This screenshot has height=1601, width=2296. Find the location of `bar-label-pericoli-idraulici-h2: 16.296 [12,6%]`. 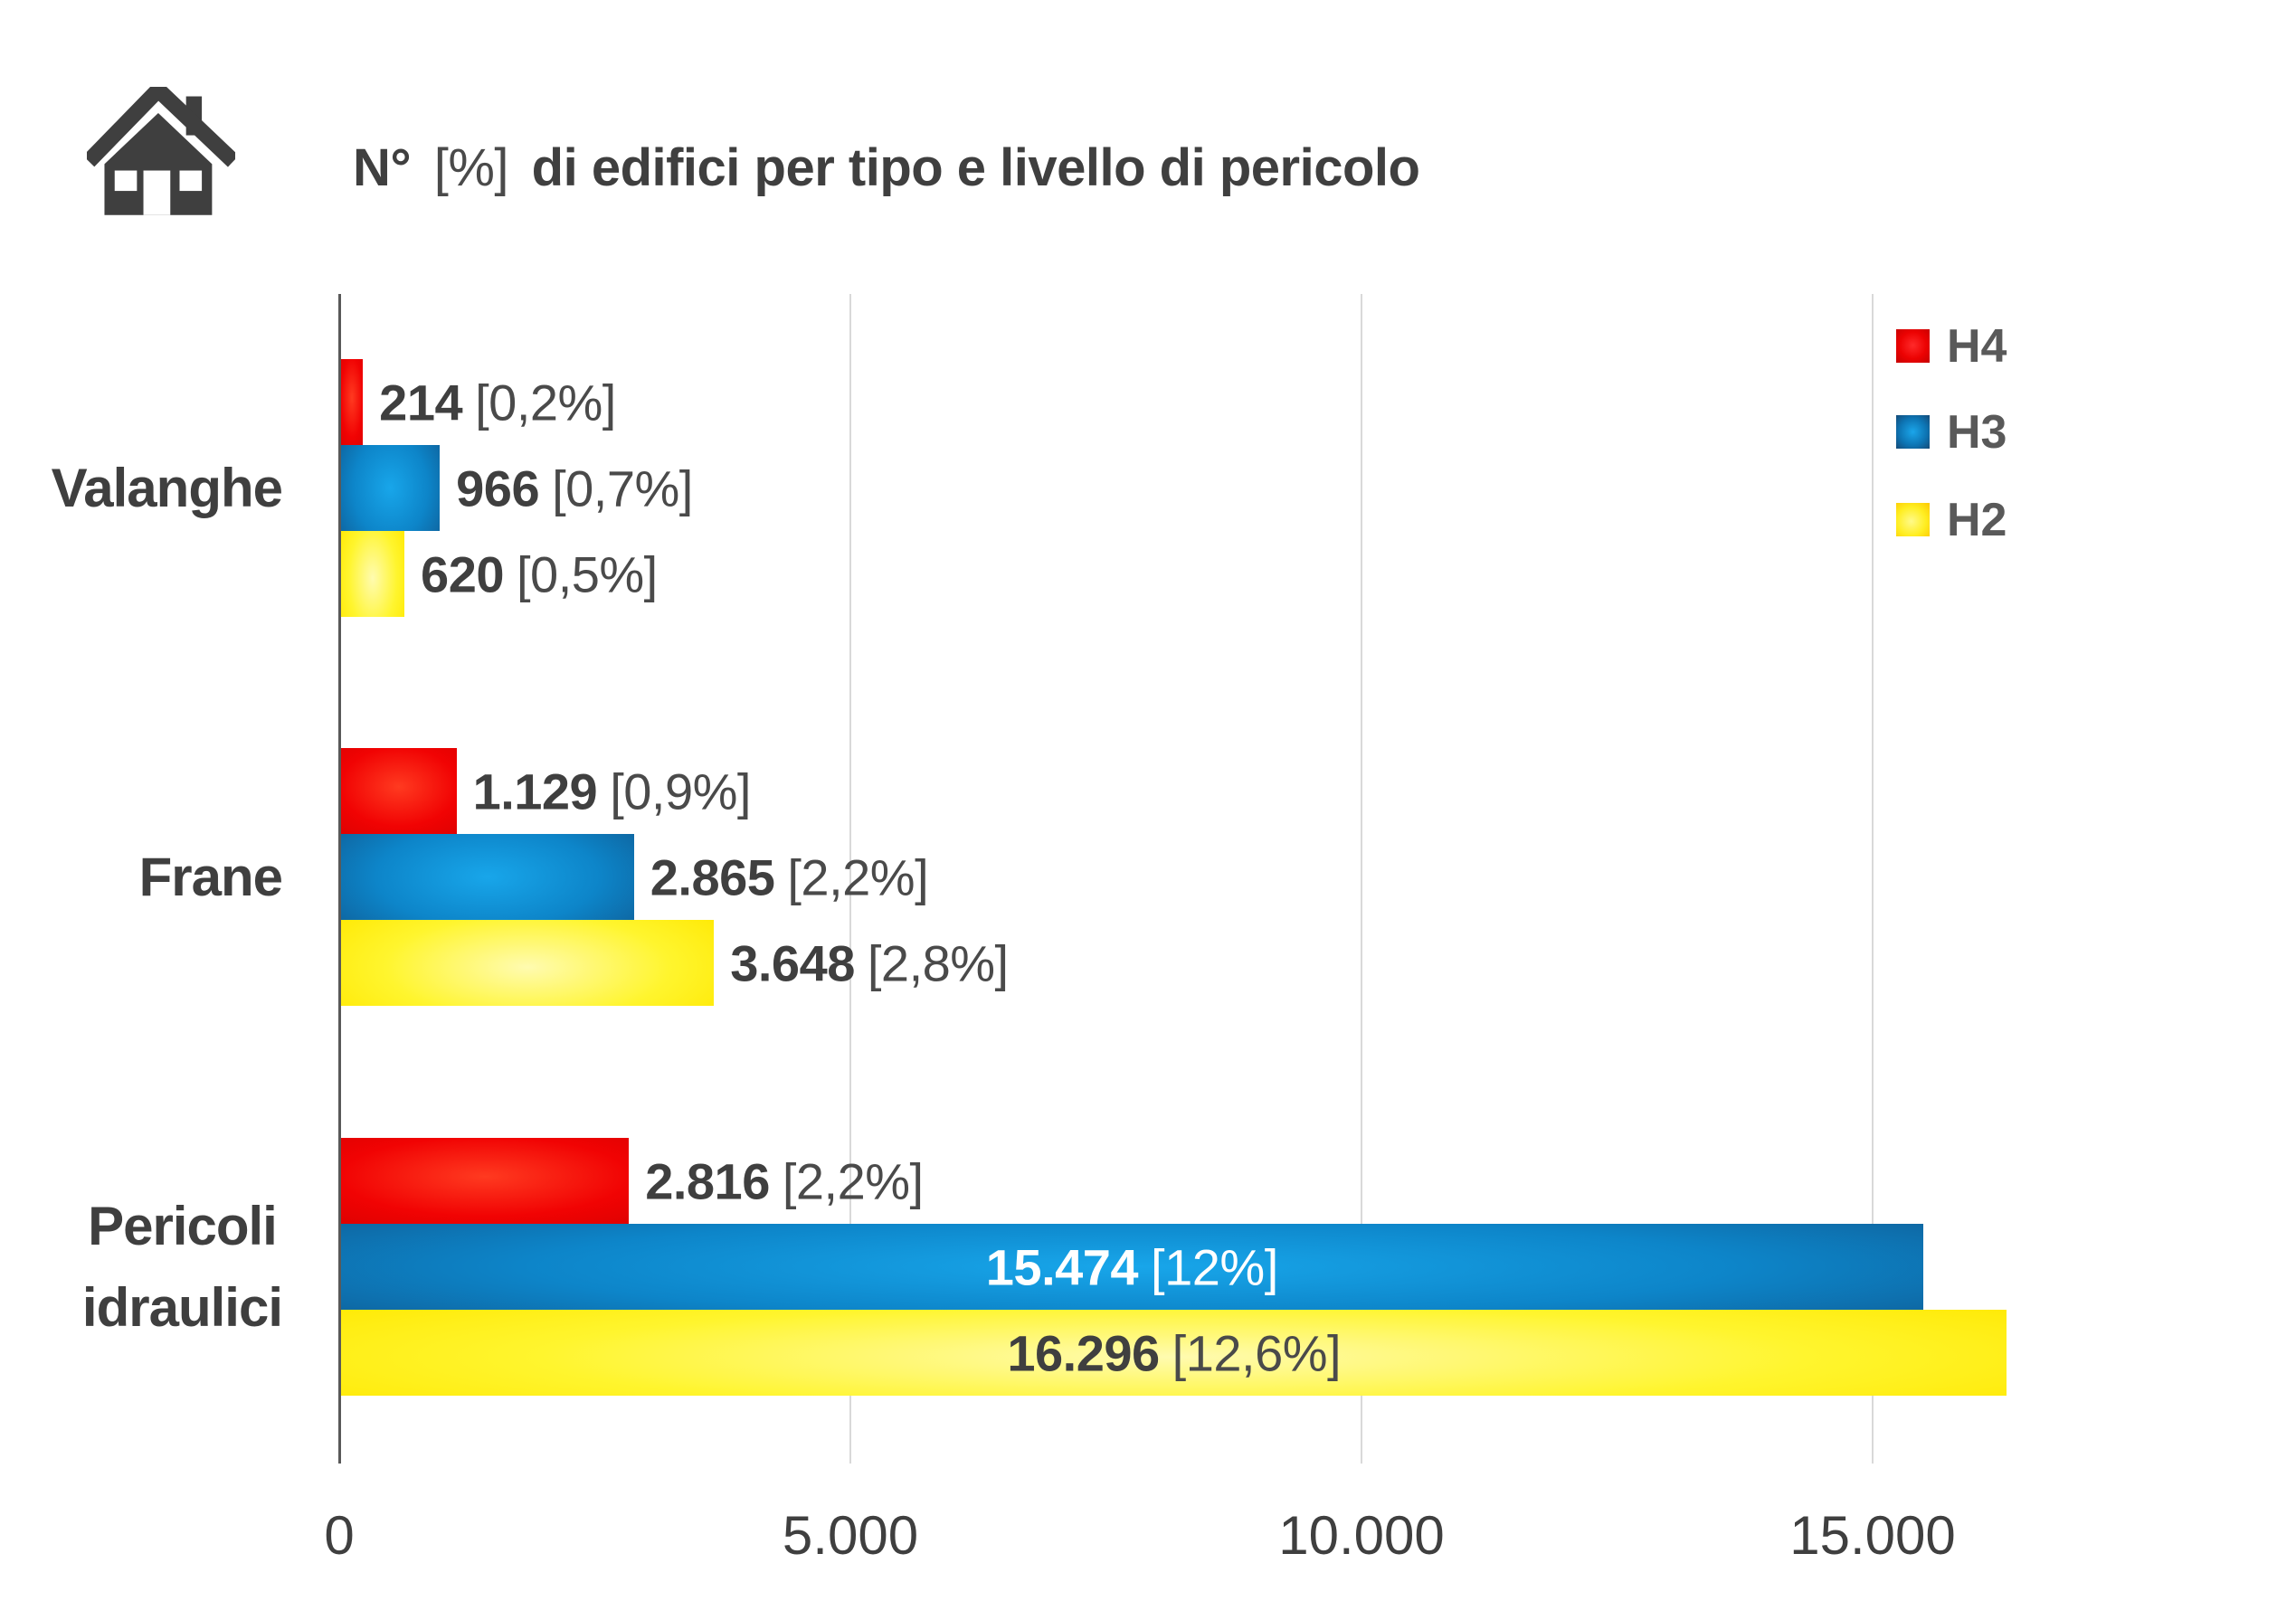

bar-label-pericoli-idraulici-h2: 16.296 [12,6%] is located at coordinates (1174, 1352).